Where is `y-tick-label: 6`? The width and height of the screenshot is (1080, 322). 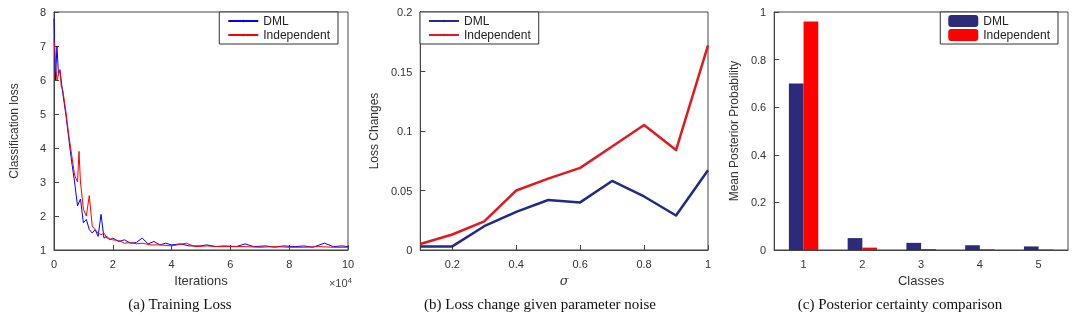 y-tick-label: 6 is located at coordinates (42, 80).